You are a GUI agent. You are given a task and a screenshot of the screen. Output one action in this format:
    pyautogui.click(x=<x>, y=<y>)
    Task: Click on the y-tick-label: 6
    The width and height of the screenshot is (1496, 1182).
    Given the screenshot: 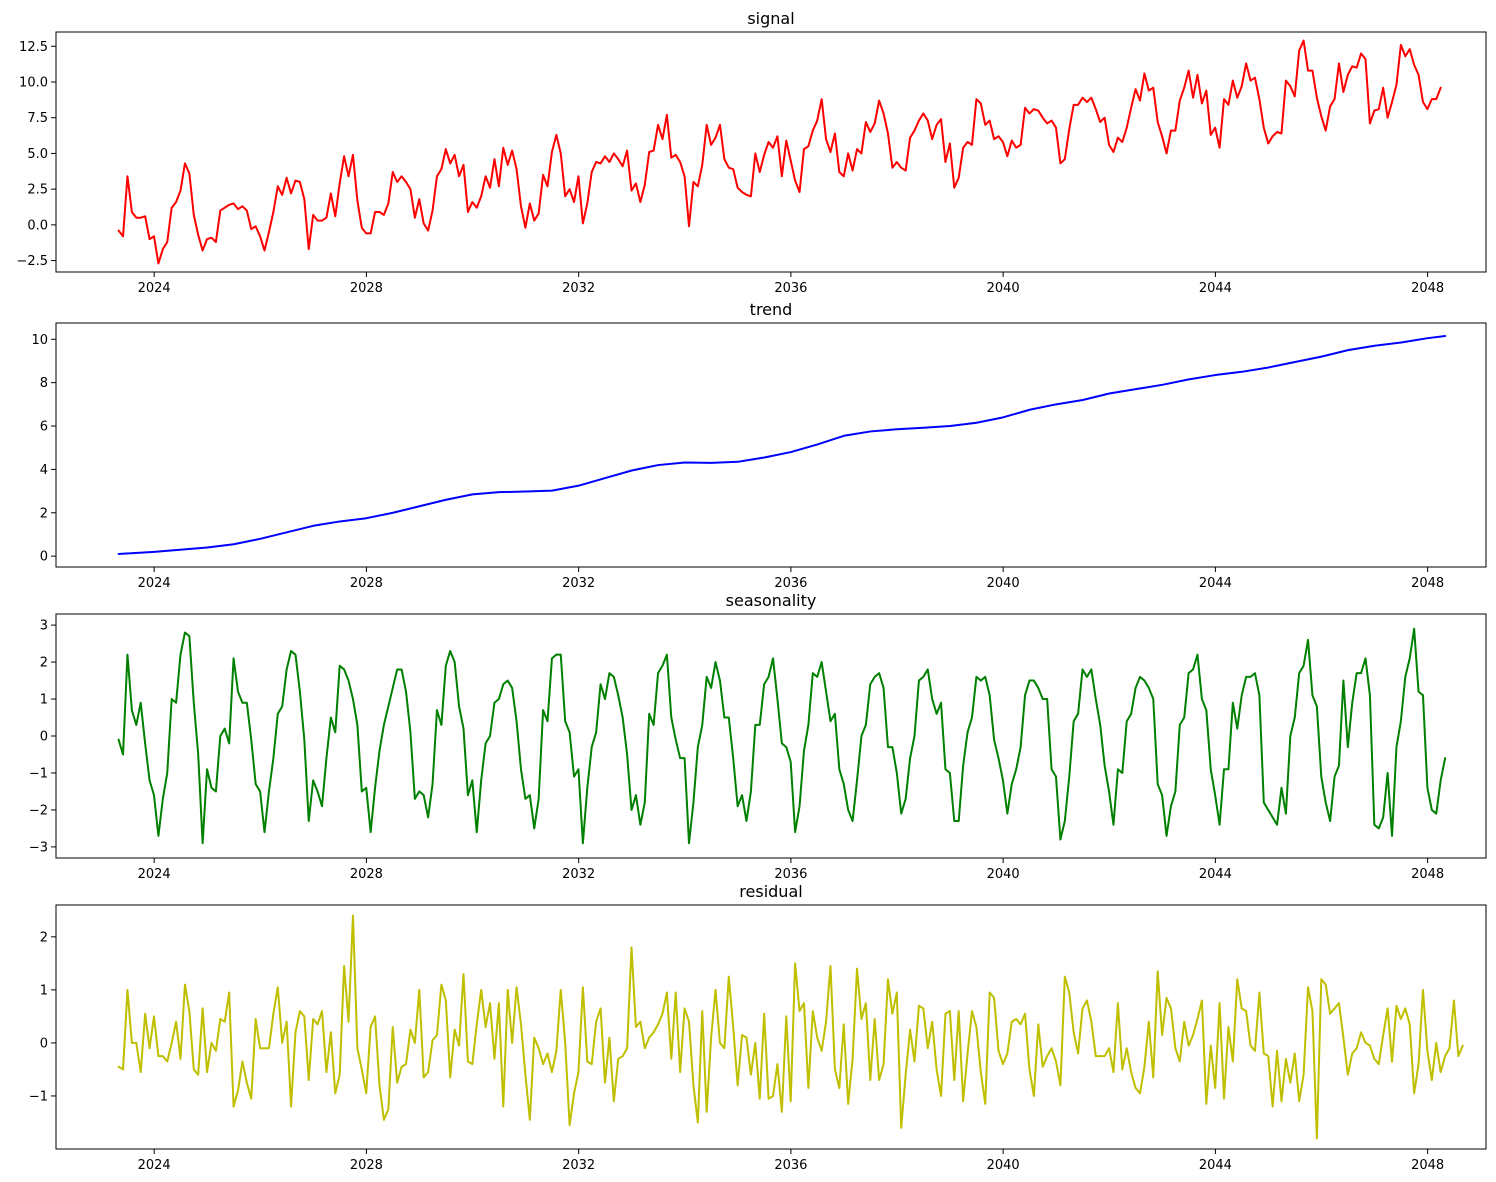 What is the action you would take?
    pyautogui.click(x=44, y=427)
    